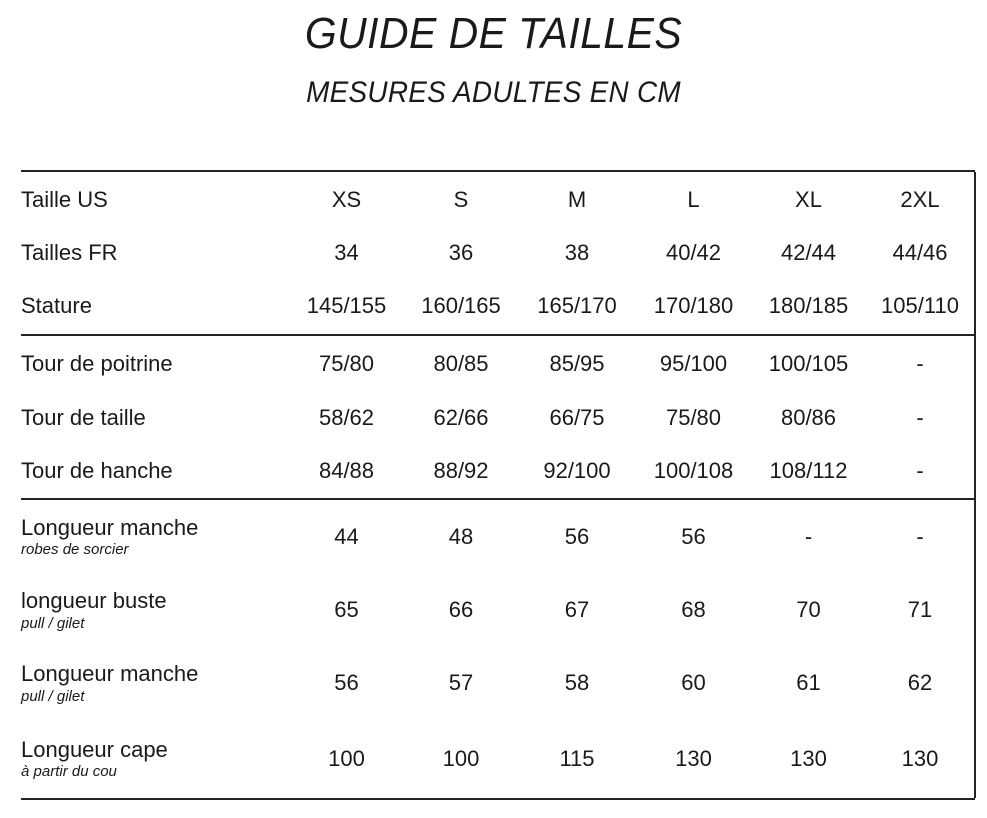 The image size is (987, 818). I want to click on cell-value: 38, so click(577, 252).